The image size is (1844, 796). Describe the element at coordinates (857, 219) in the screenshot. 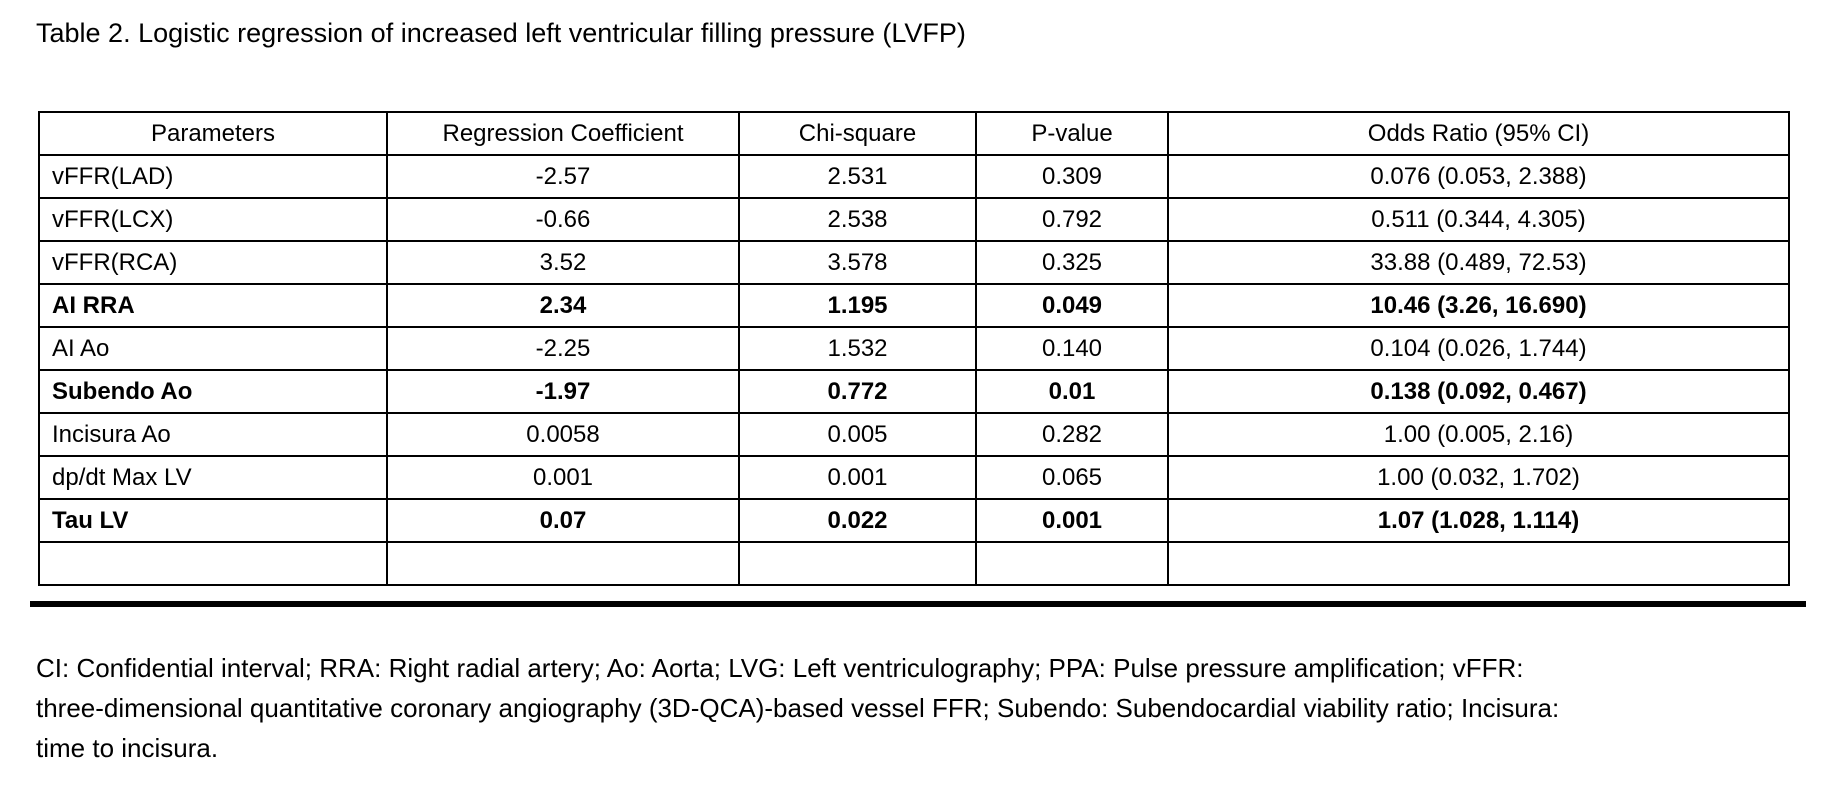

I see `table-cell: 2.538` at that location.